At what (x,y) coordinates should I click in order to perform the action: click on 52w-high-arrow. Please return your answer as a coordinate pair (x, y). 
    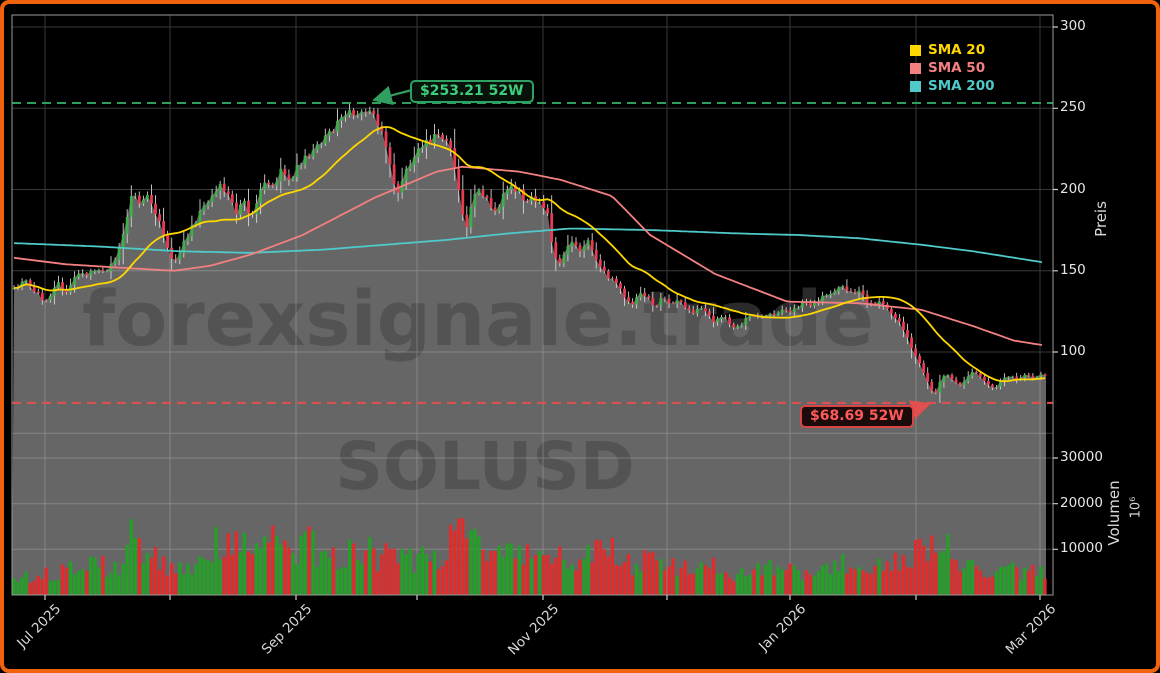
    Looking at the image, I should click on (392, 95).